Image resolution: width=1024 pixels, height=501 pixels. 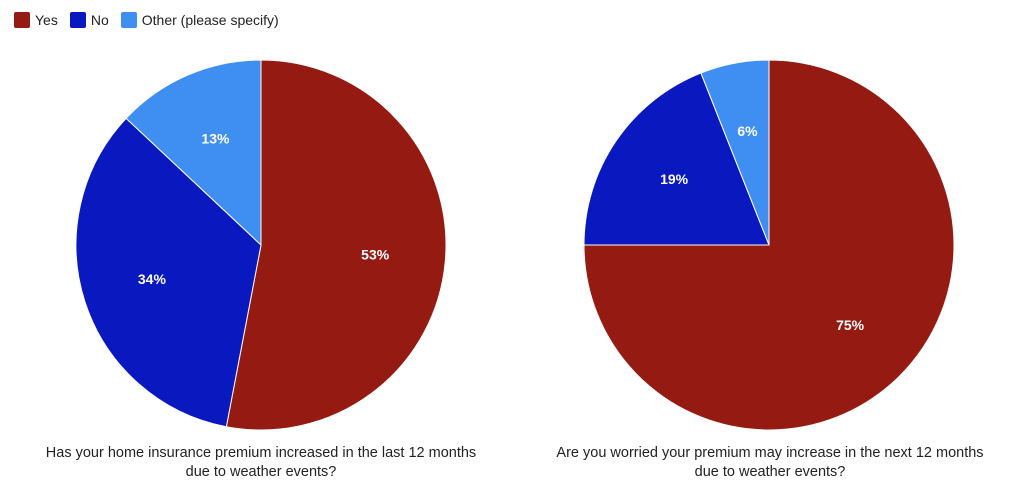 What do you see at coordinates (261, 472) in the screenshot?
I see `caption-left-line-2: due to weather events?` at bounding box center [261, 472].